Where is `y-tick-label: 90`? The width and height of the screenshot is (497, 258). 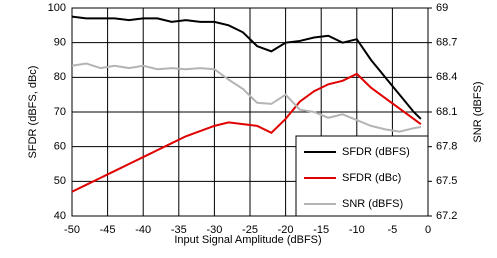 y-tick-label: 90 is located at coordinates (60, 43).